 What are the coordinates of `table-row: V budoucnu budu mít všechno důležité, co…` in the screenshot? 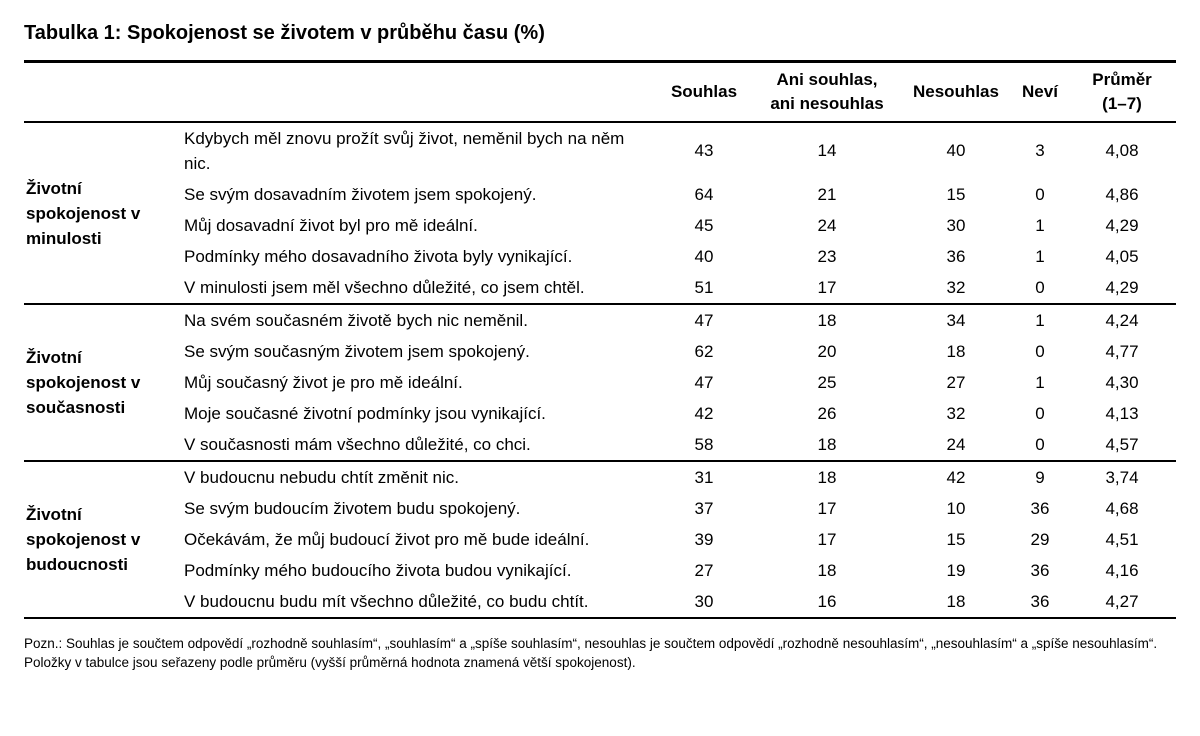 It's located at (600, 602).